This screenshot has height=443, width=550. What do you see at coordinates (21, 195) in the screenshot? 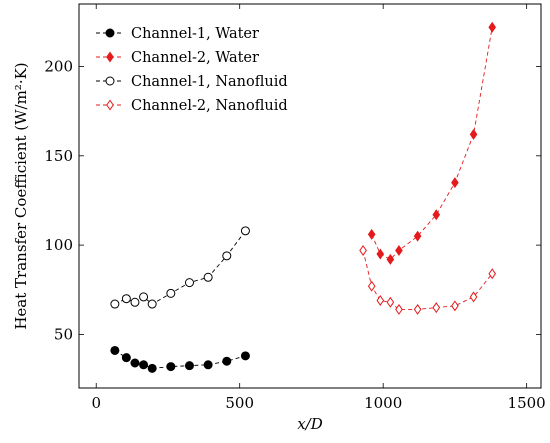
I see `y-axis-label: Heat Transfer Coefficient (W/m²·K)` at bounding box center [21, 195].